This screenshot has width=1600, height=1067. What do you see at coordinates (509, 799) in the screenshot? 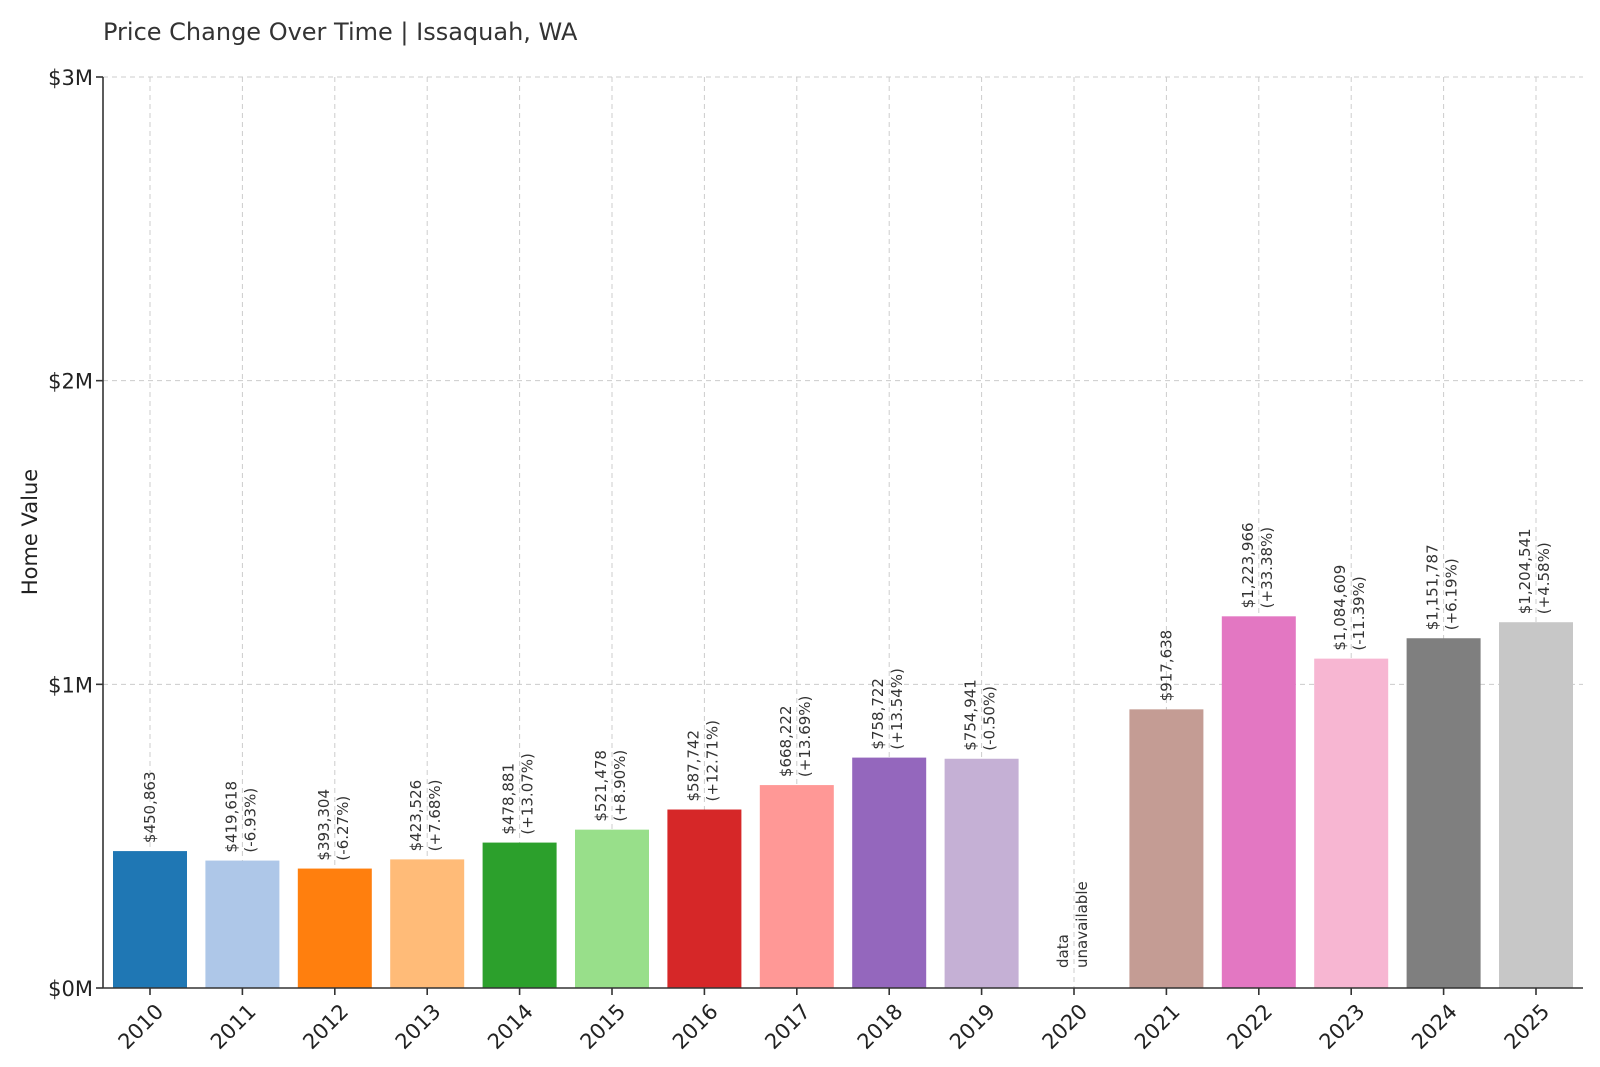
I see `bar-value-label: $478,881` at bounding box center [509, 799].